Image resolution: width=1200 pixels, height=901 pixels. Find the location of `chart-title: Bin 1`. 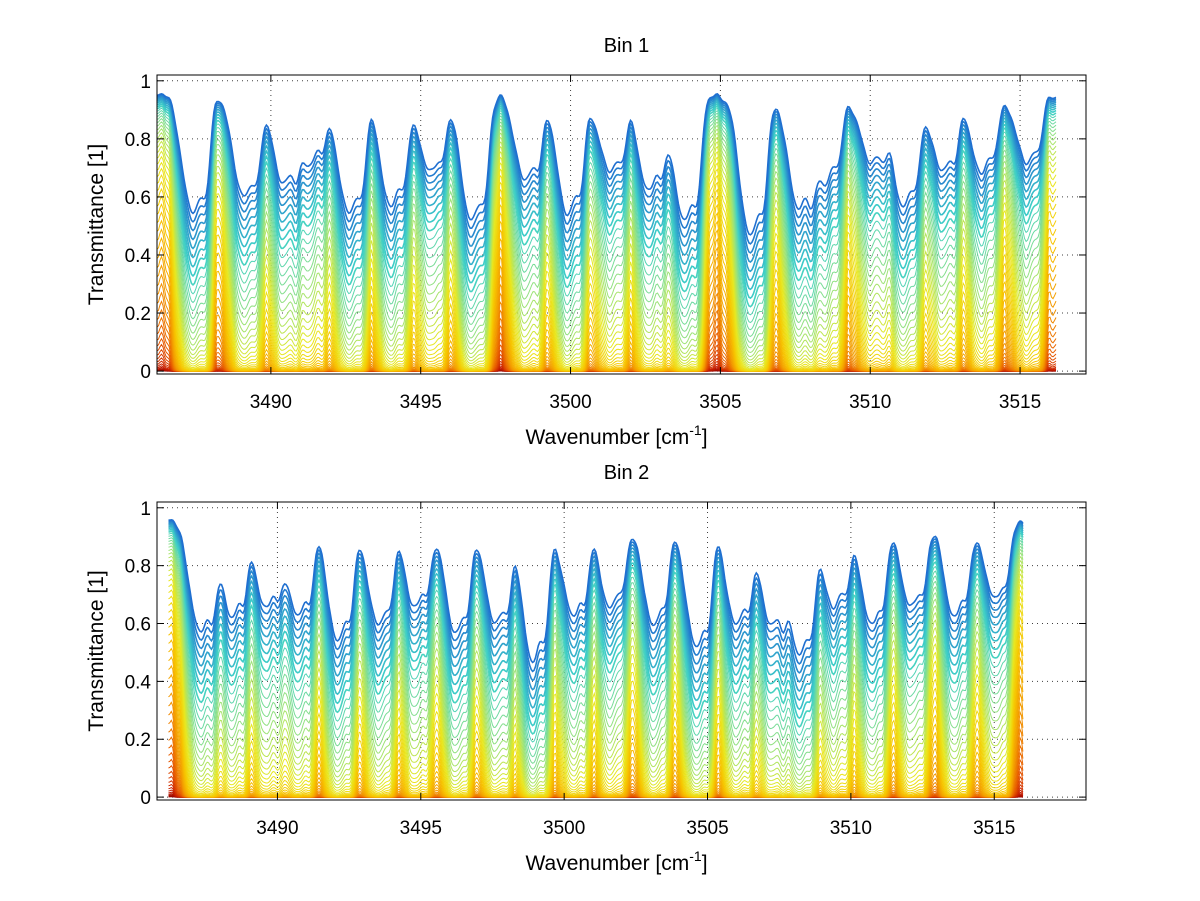

chart-title: Bin 1 is located at coordinates (627, 46).